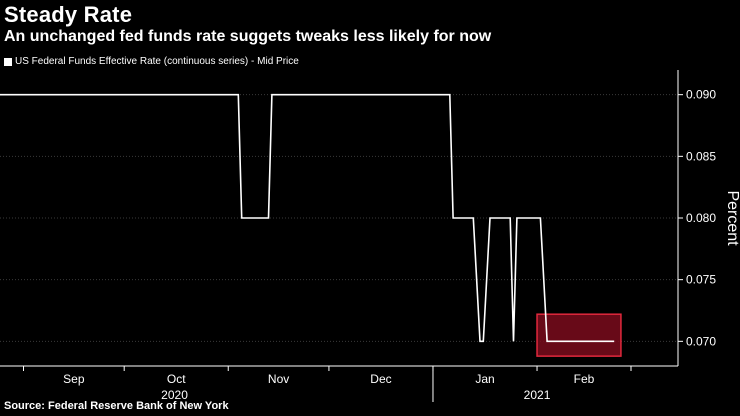 This screenshot has width=740, height=416. What do you see at coordinates (8, 61) in the screenshot?
I see `legend-swatch` at bounding box center [8, 61].